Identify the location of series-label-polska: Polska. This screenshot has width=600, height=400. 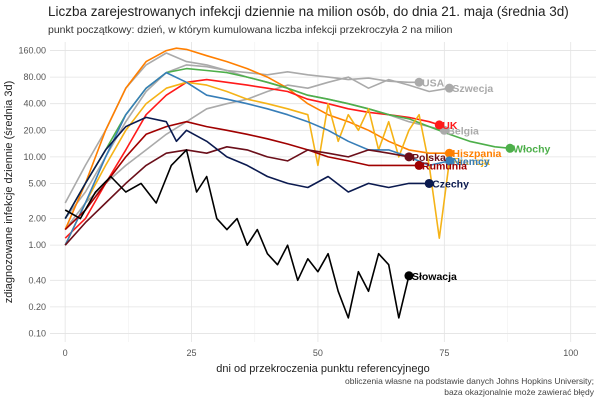
(429, 158).